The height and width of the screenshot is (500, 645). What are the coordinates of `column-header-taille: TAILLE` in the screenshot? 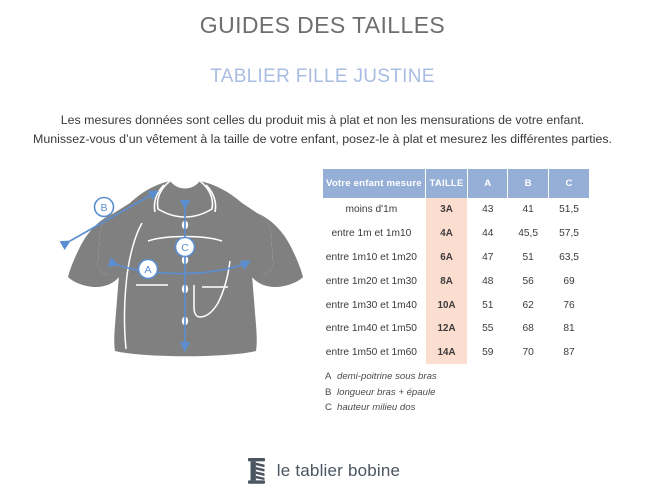 It's located at (446, 183).